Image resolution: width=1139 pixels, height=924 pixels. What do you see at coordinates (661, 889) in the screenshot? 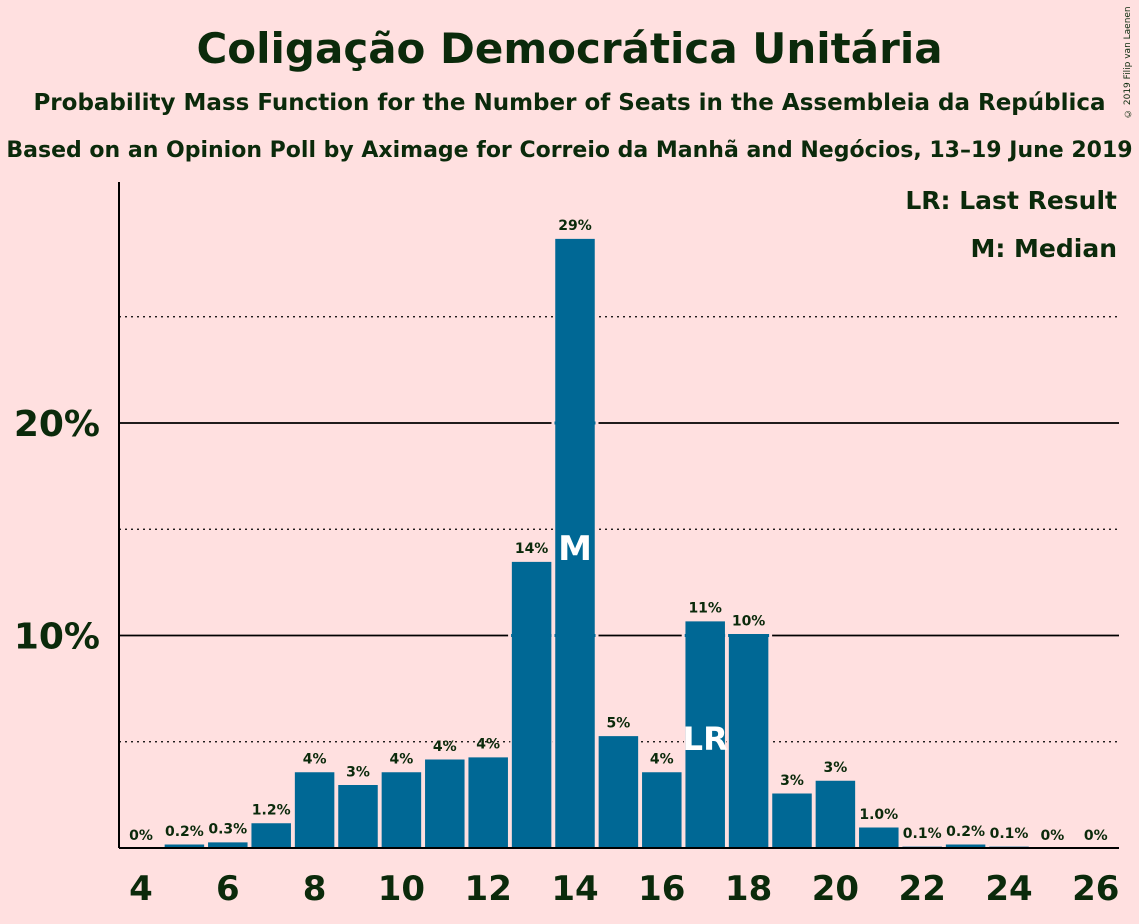
I see `x-tick-label: 16` at bounding box center [661, 889].